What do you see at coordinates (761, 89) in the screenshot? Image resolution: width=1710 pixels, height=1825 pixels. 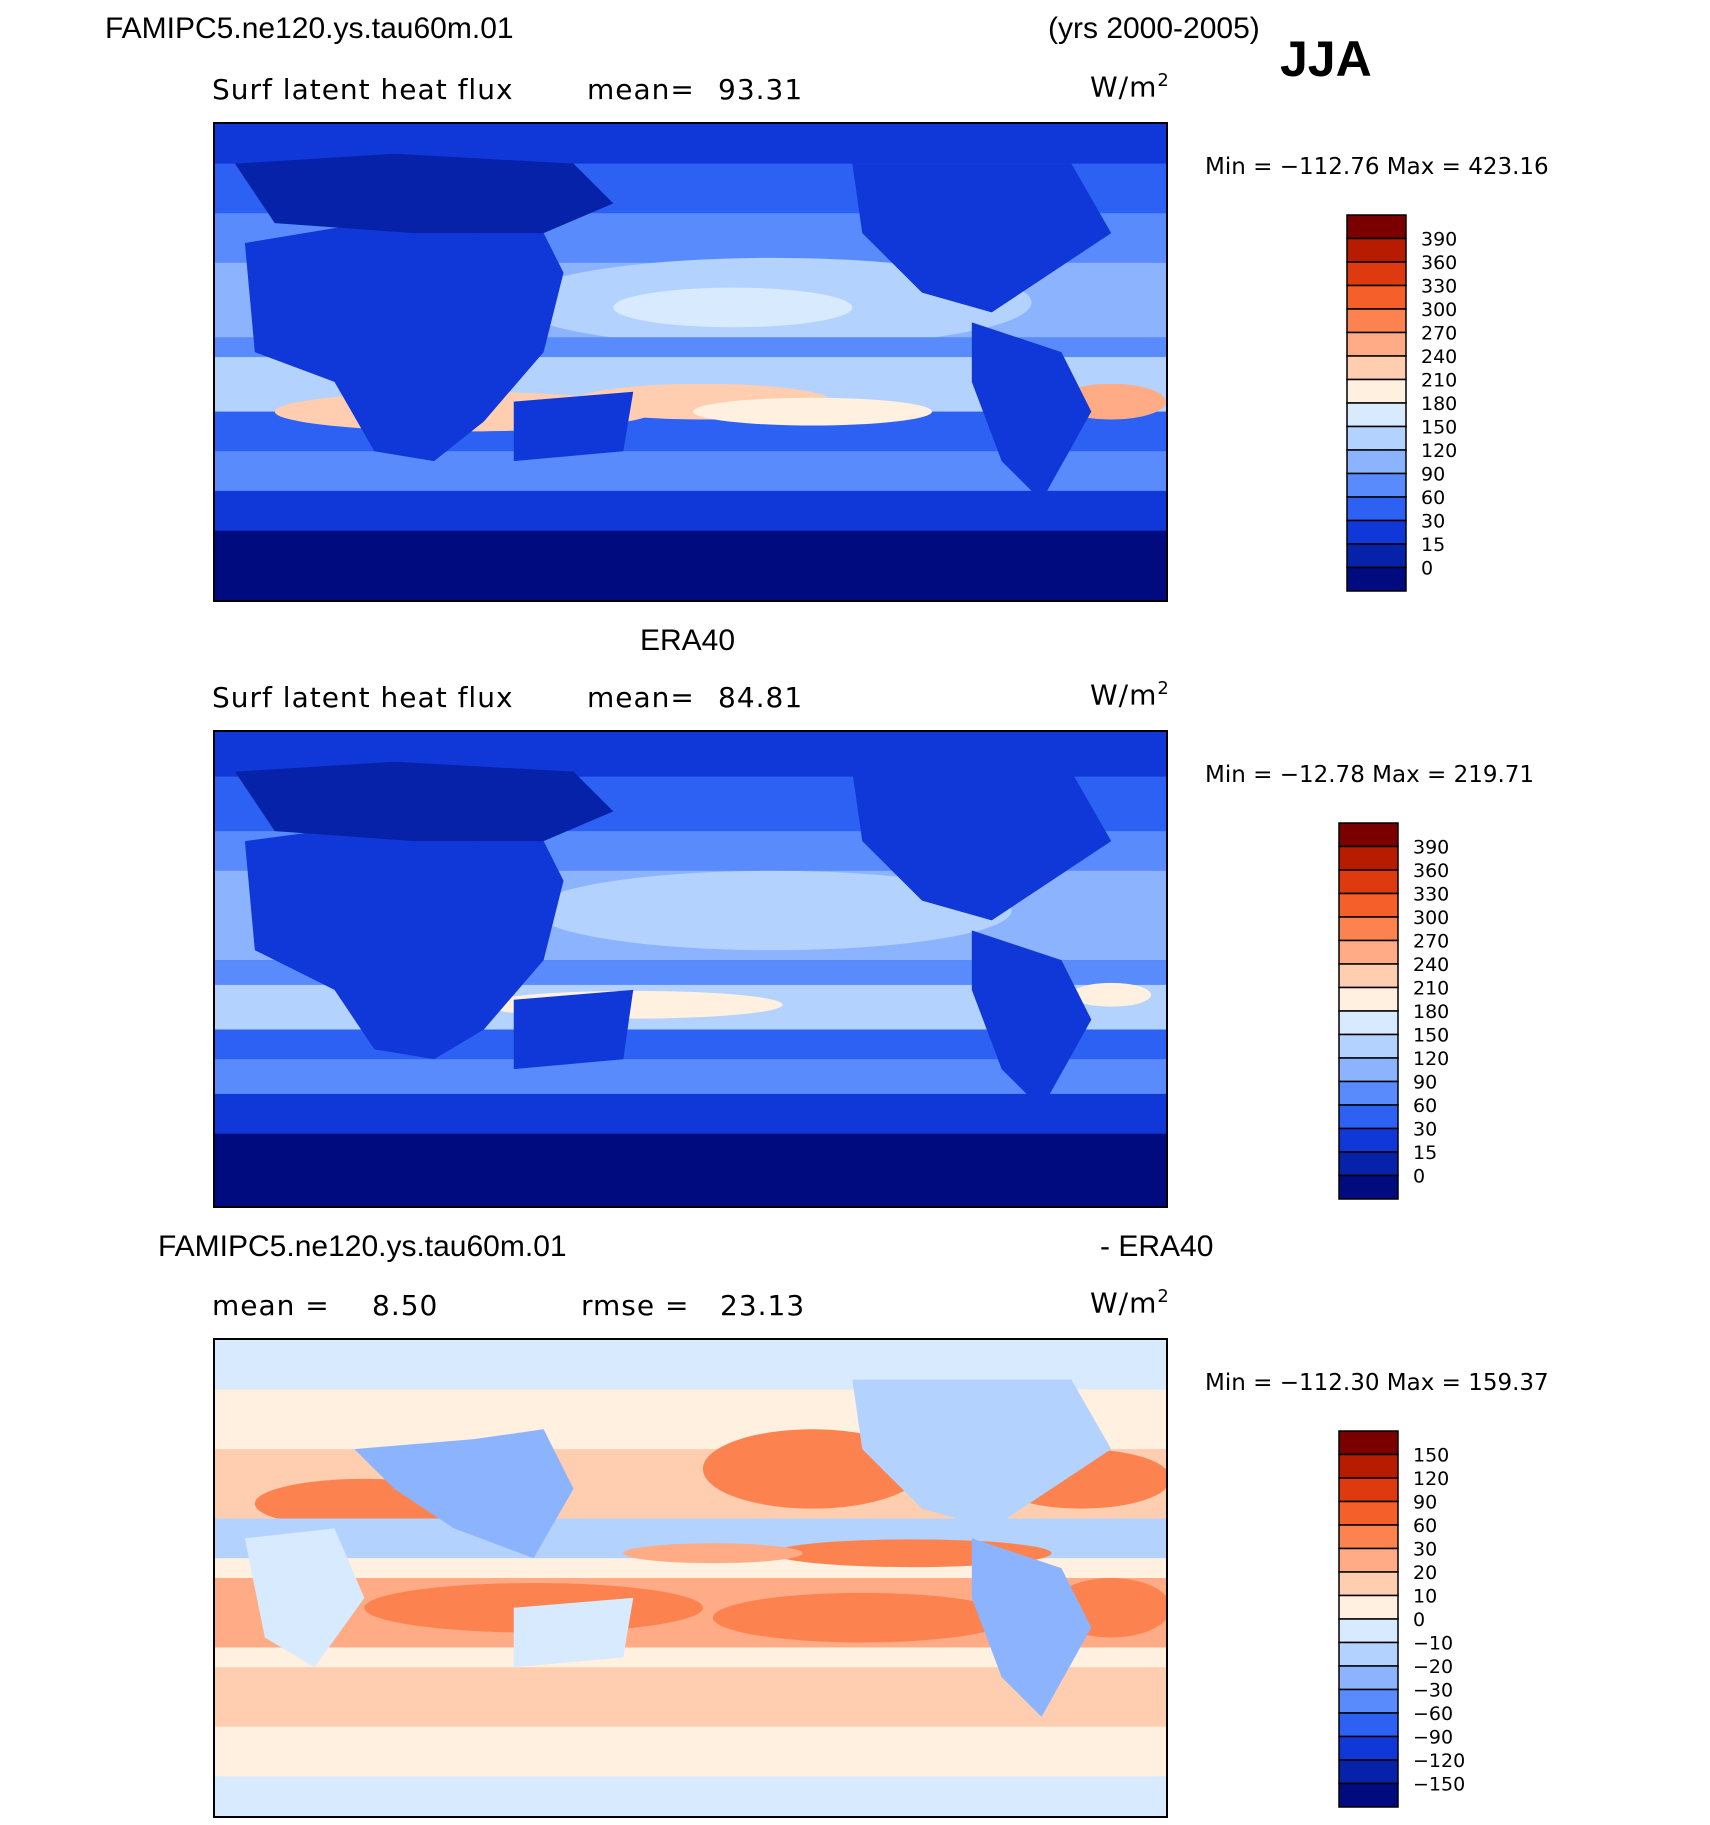 I see `panel1-mean-value: 93.31` at bounding box center [761, 89].